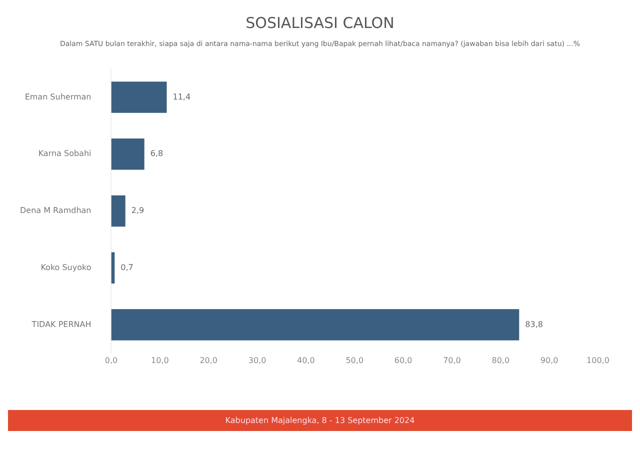 The width and height of the screenshot is (640, 464). I want to click on y-tick-label: Karna Sobahi, so click(65, 153).